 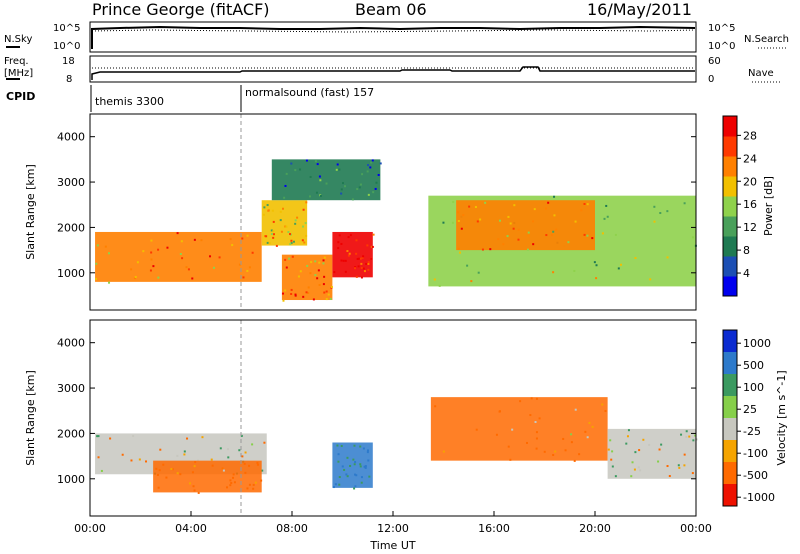 What do you see at coordinates (750, 135) in the screenshot?
I see `power-colorbar-tick-label: 28` at bounding box center [750, 135].